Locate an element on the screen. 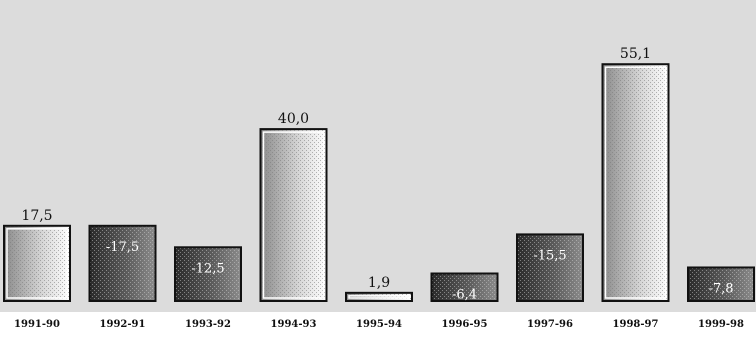 The height and width of the screenshot is (341, 756). data-label-1998-97: 55,1 is located at coordinates (635, 54).